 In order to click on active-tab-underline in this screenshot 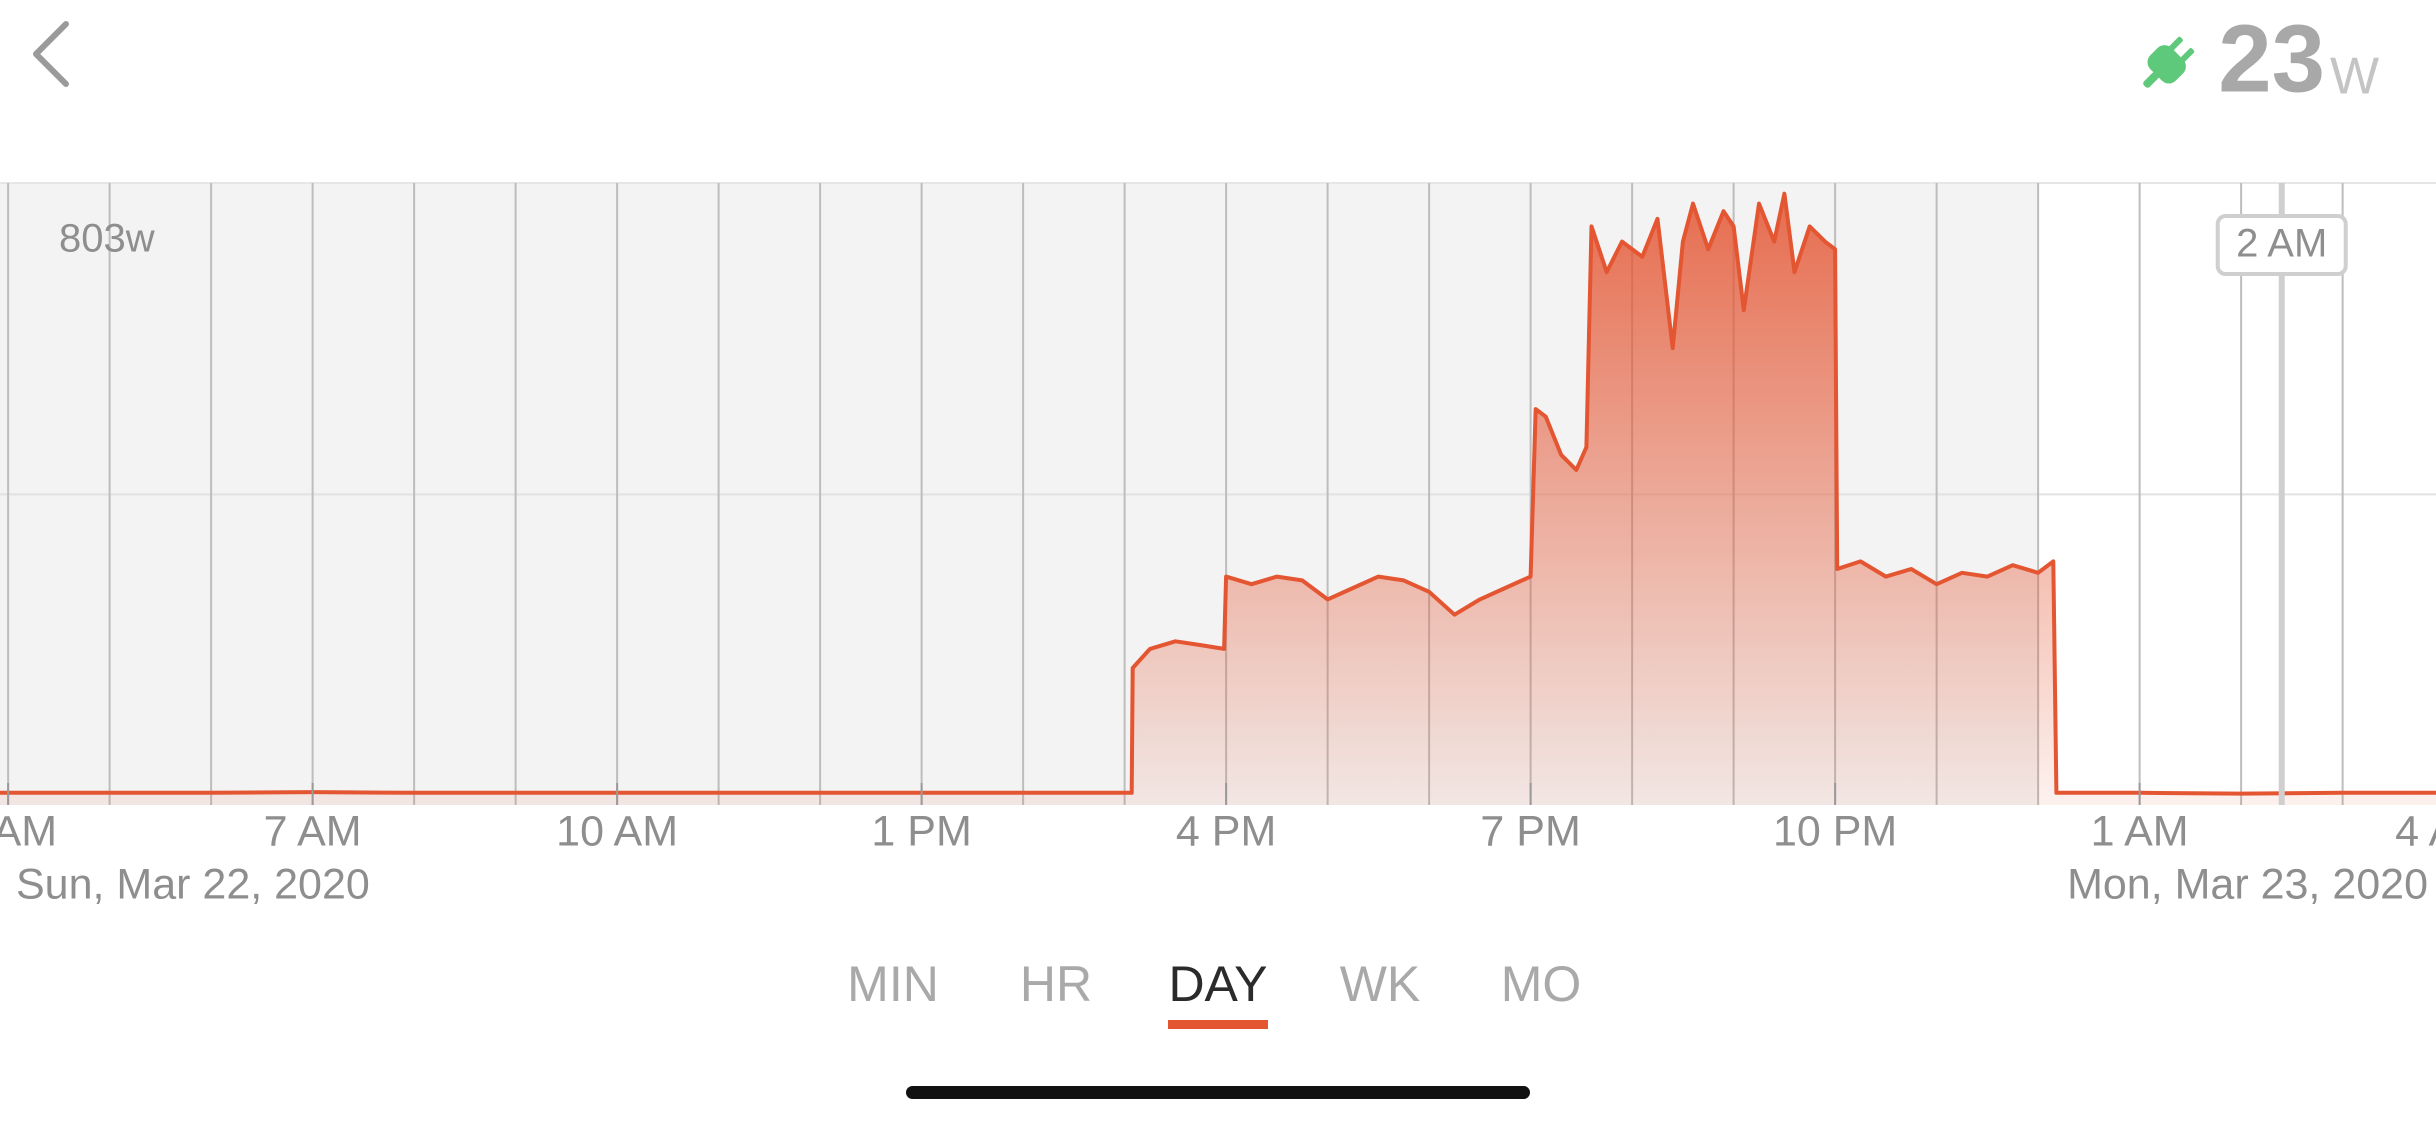, I will do `click(1218, 1024)`.